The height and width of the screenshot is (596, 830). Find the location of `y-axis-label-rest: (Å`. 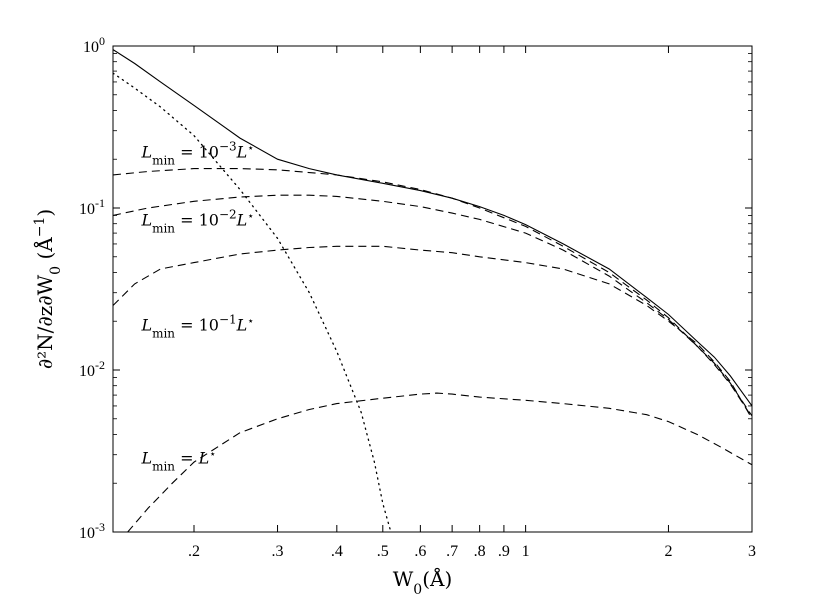

y-axis-label-rest: (Å is located at coordinates (44, 251).